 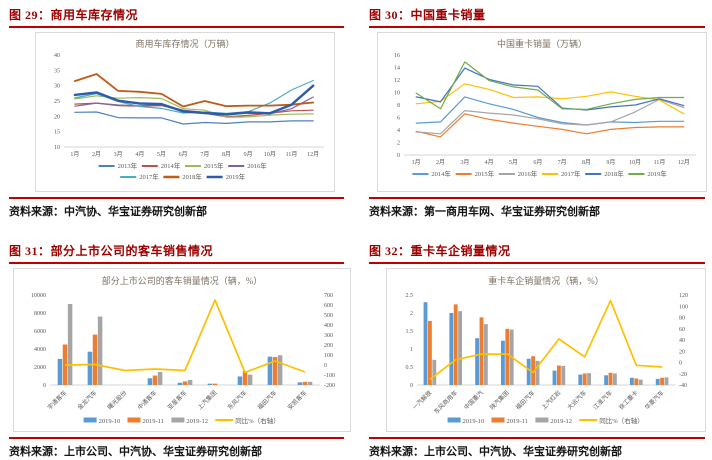 What do you see at coordinates (38, 296) in the screenshot?
I see `svg-text: 10000` at bounding box center [38, 296].